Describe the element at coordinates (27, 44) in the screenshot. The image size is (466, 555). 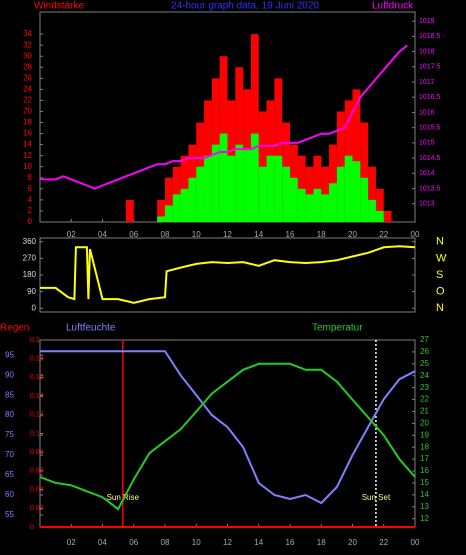
I see `y-tick-label: 32` at that location.